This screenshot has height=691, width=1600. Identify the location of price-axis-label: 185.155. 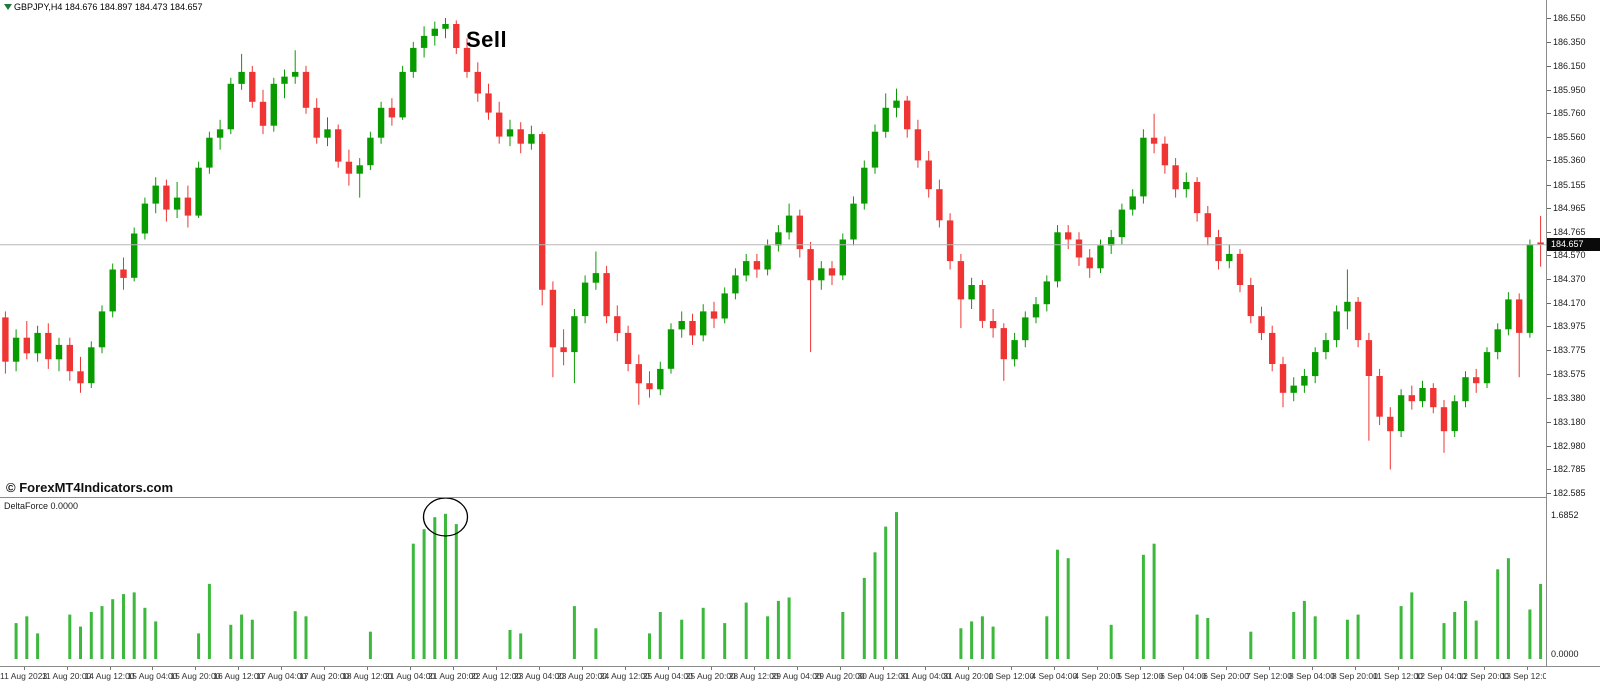
(1569, 185).